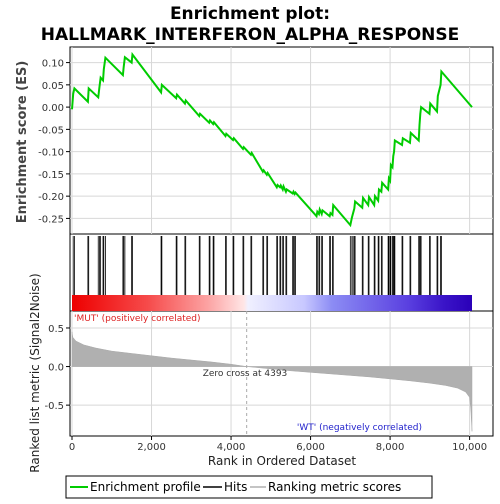 Image resolution: width=500 pixels, height=504 pixels. What do you see at coordinates (56, 329) in the screenshot?
I see `metric-y-tick-label: 0.5` at bounding box center [56, 329].